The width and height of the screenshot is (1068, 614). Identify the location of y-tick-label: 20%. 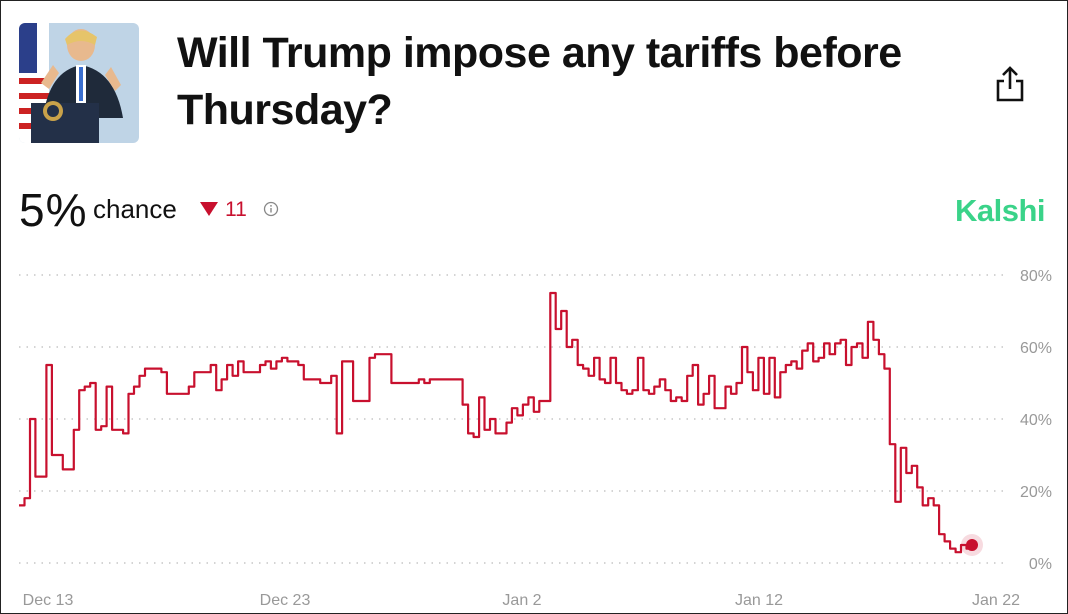
(1036, 492).